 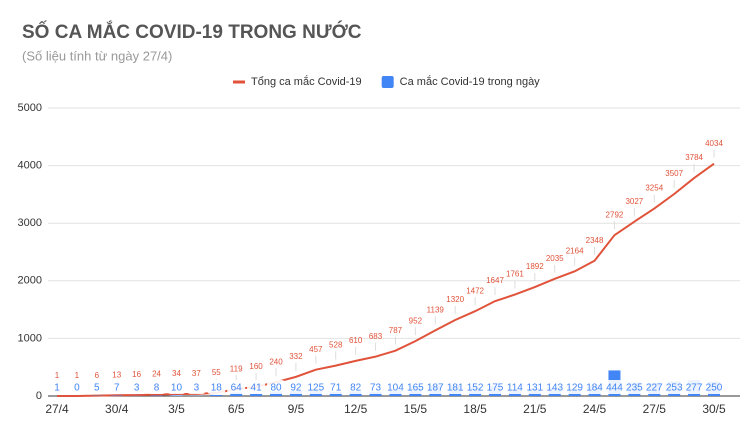 What do you see at coordinates (714, 143) in the screenshot?
I see `data-label: 4034` at bounding box center [714, 143].